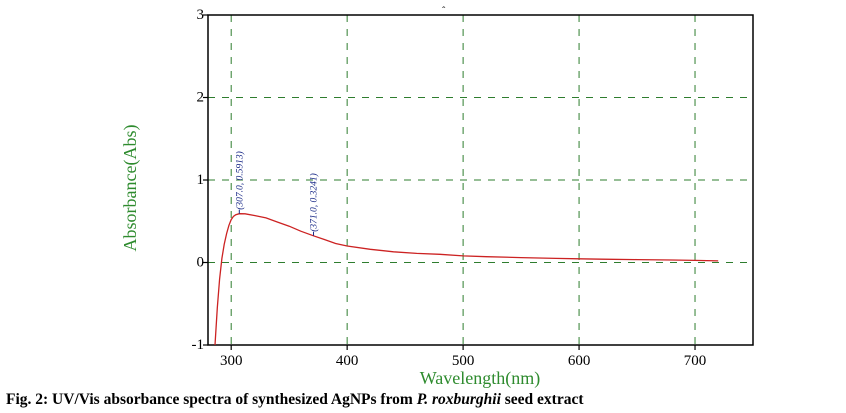  I want to click on x-axis-title: Wavelength(nm), so click(480, 378).